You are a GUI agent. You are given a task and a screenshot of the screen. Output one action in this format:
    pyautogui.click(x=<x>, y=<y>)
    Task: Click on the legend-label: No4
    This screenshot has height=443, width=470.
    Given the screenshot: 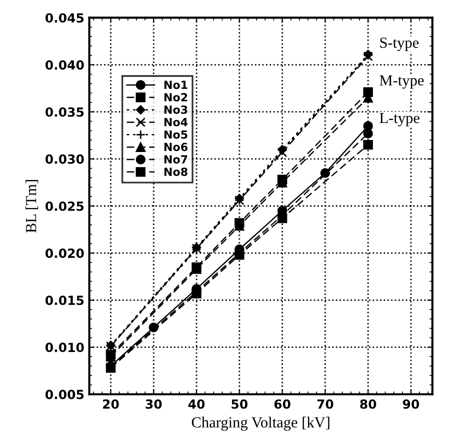 What is the action you would take?
    pyautogui.click(x=176, y=122)
    